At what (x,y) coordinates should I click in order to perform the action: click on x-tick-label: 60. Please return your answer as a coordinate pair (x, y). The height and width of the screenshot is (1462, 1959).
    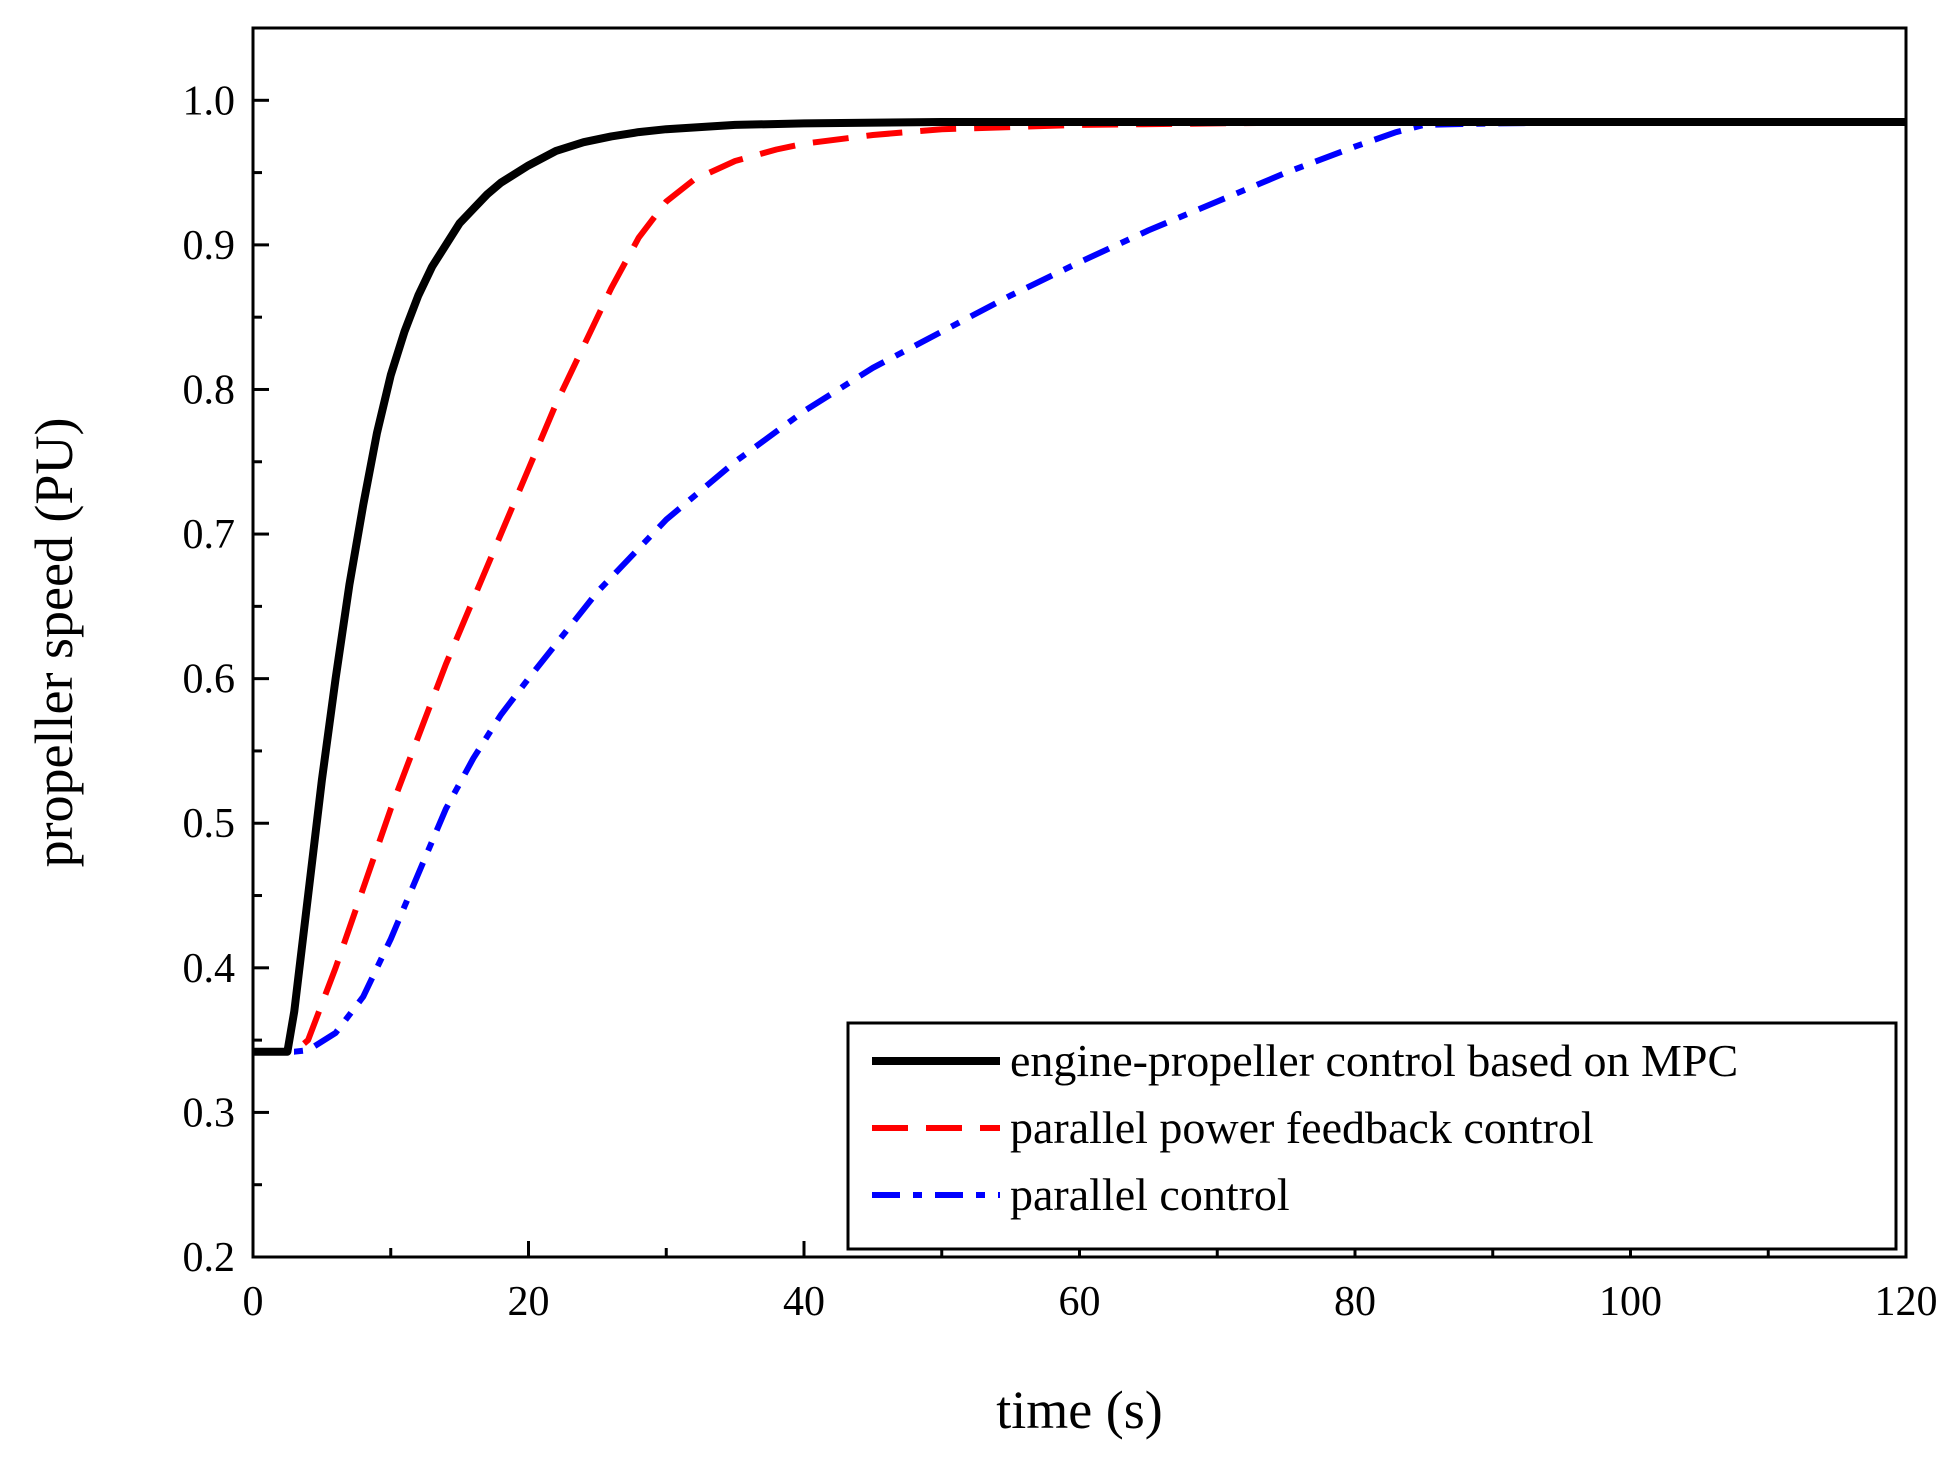
    Looking at the image, I should click on (1080, 1302).